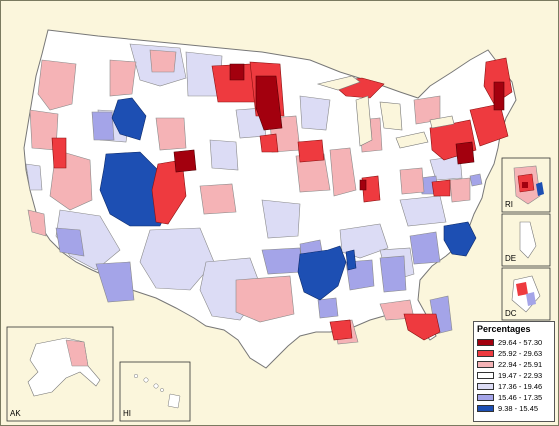 This screenshot has width=559, height=426. Describe the element at coordinates (526, 185) in the screenshot. I see `ri-inset: RI` at that location.